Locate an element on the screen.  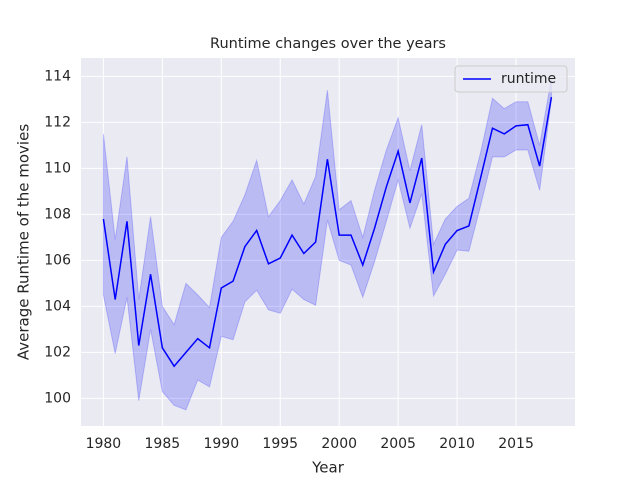
y-tick-label: 112 is located at coordinates (57, 122).